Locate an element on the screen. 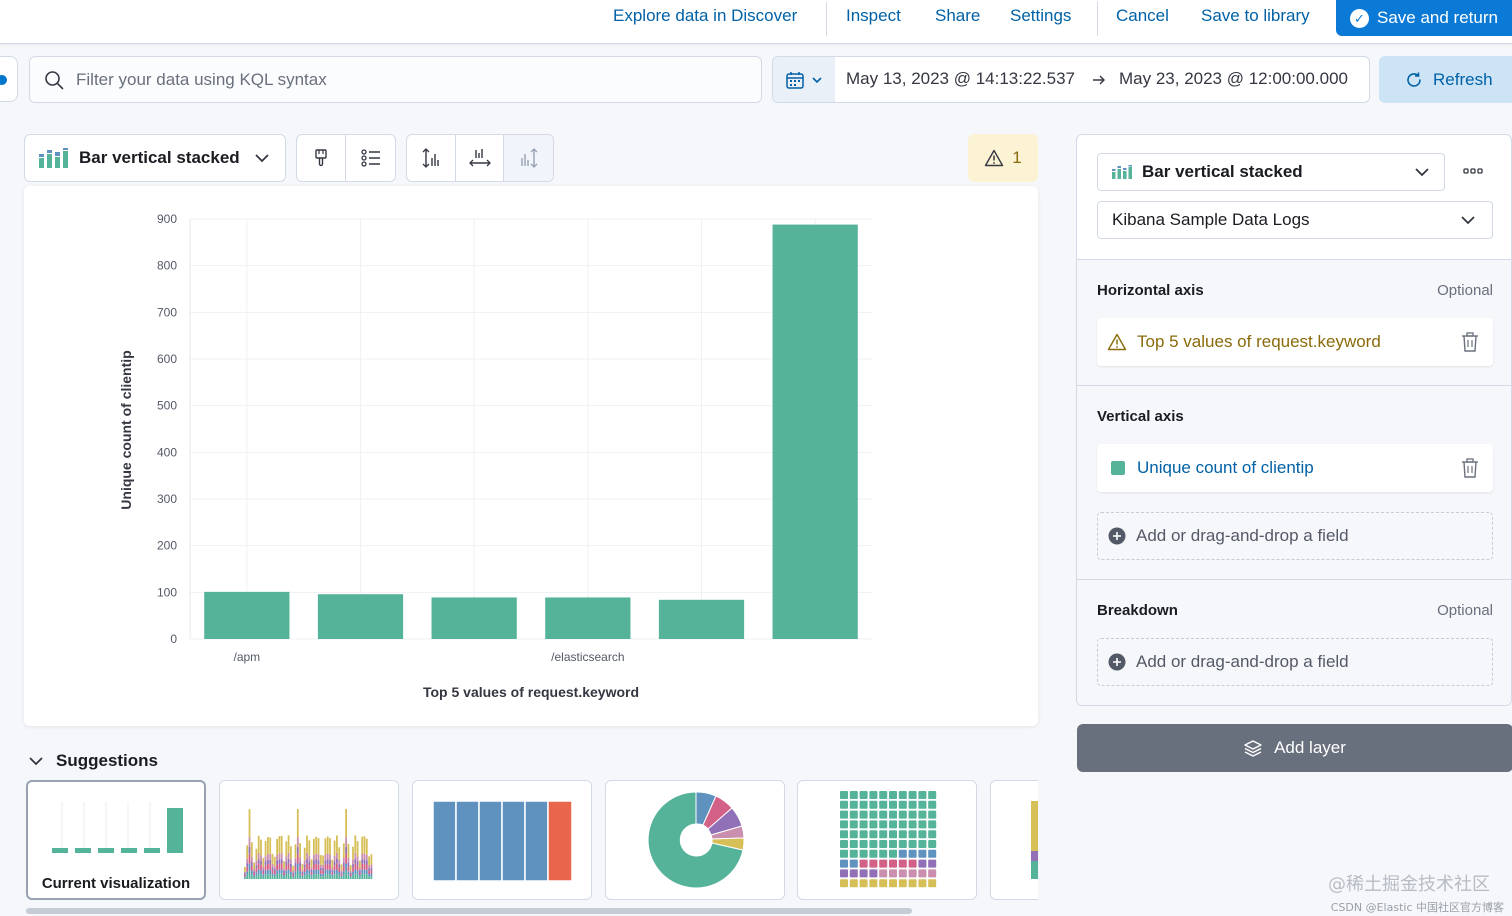  suggestion-treemap is located at coordinates (502, 840).